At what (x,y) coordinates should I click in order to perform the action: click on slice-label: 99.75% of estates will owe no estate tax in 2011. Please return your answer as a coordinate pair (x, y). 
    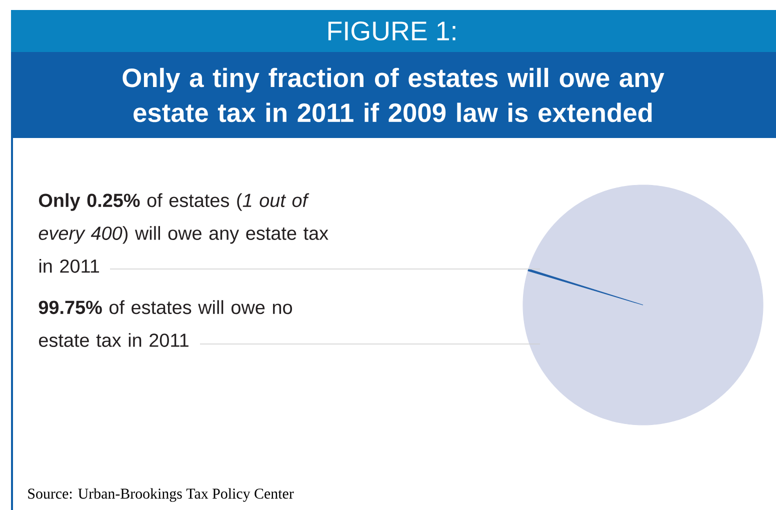
    Looking at the image, I should click on (165, 323).